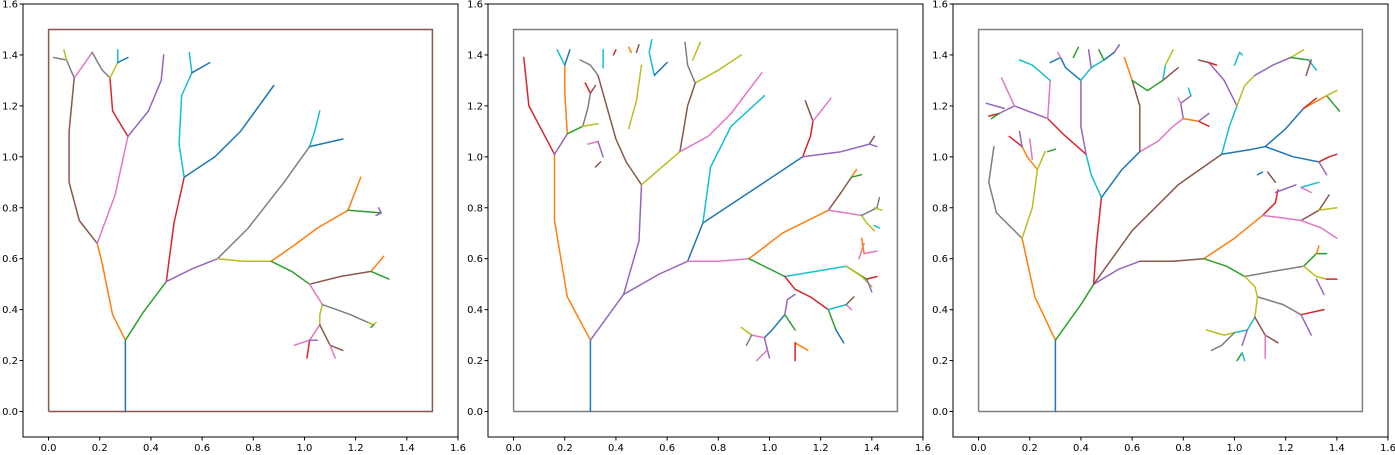 Image resolution: width=1395 pixels, height=455 pixels. I want to click on y-tick-label: 0.6, so click(475, 259).